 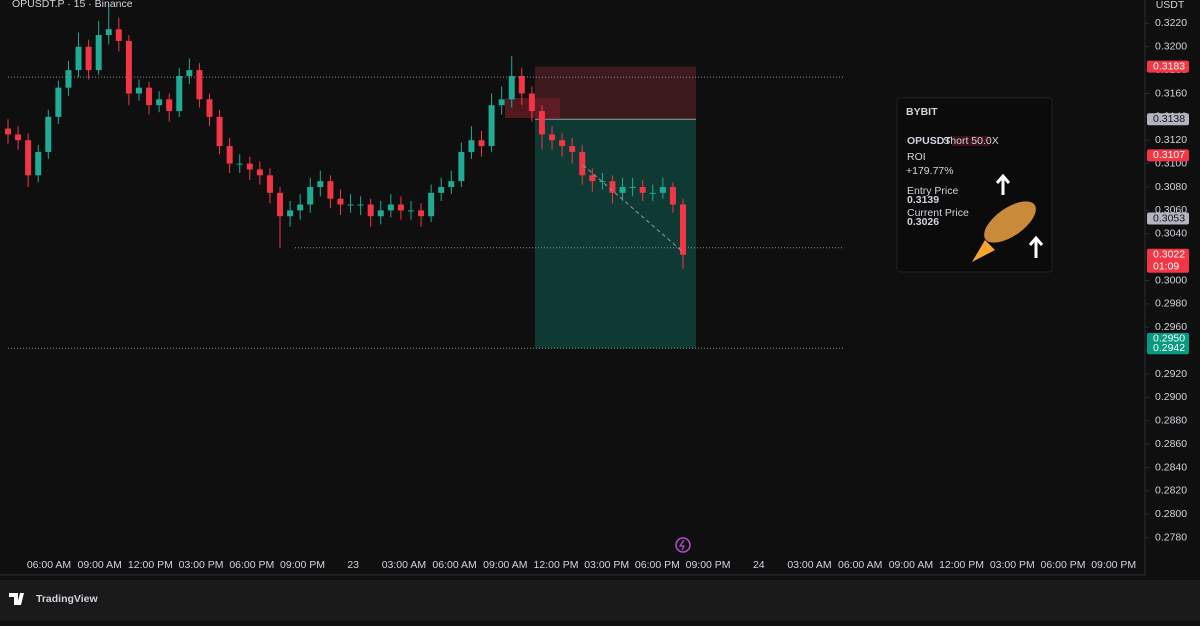 What do you see at coordinates (1171, 47) in the screenshot?
I see `y-tick-label: 0.3200` at bounding box center [1171, 47].